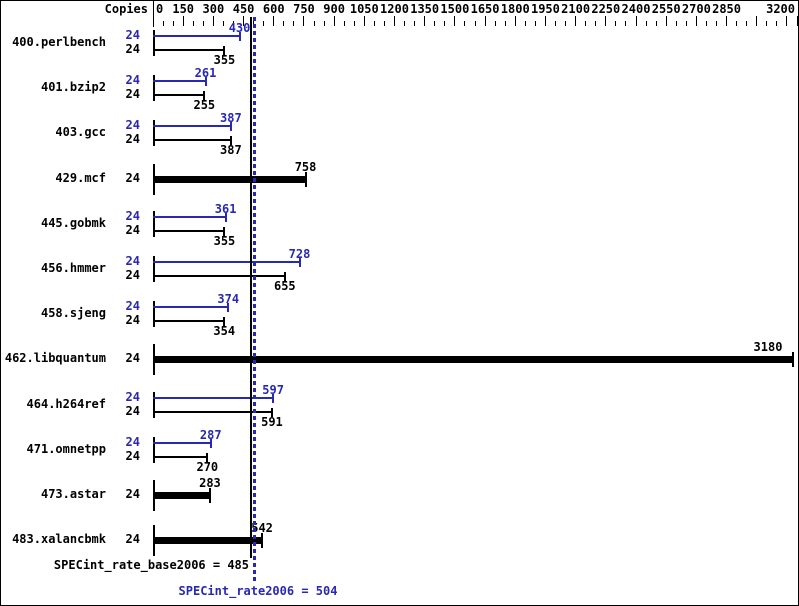  I want to click on benchmark-label: 462.libquantum, so click(55, 358).